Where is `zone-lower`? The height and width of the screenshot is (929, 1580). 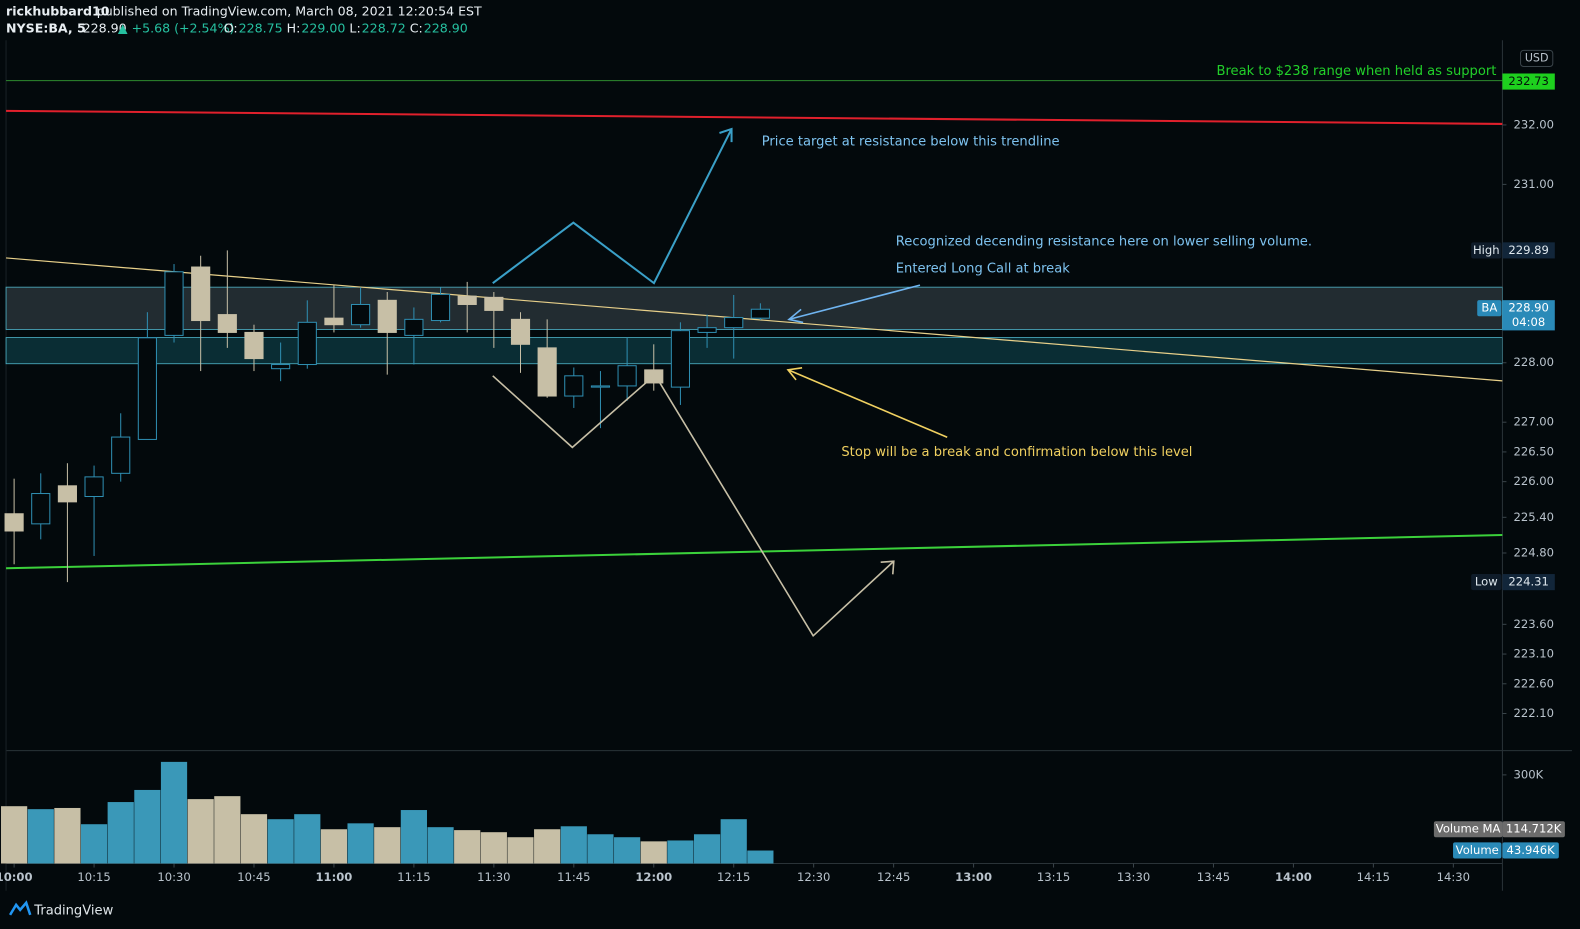
zone-lower is located at coordinates (754, 351).